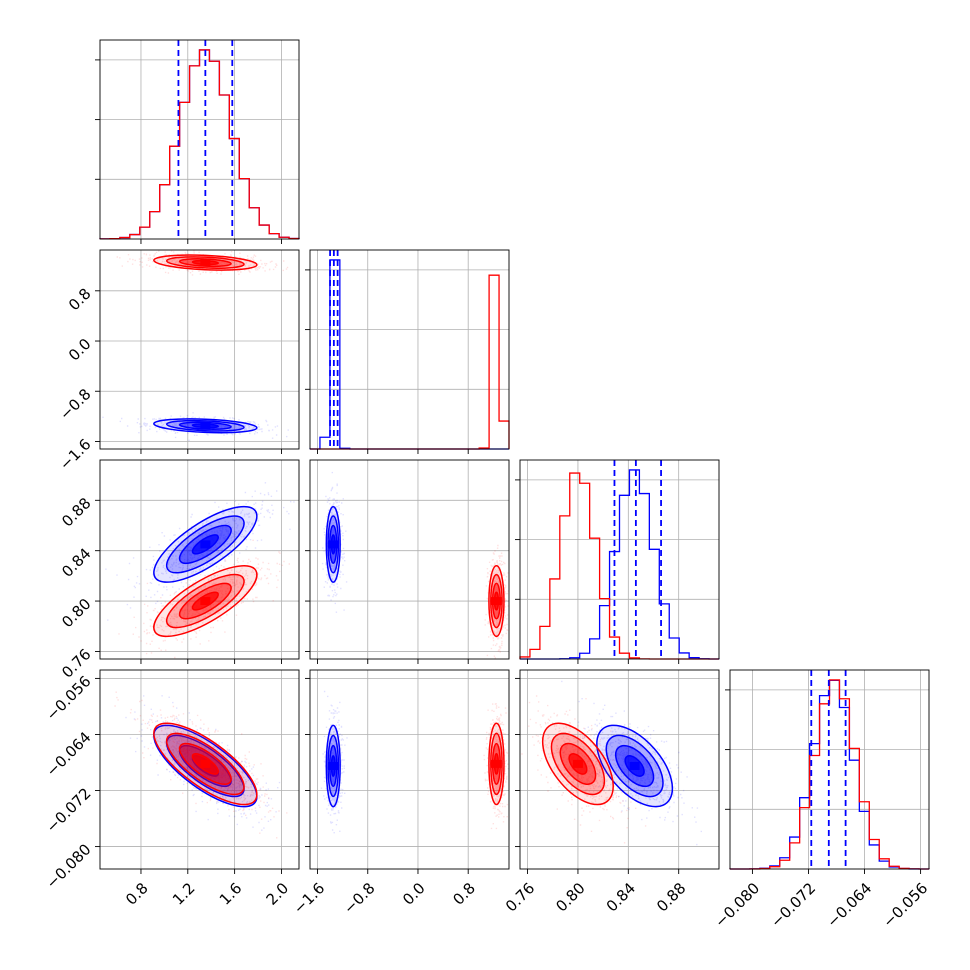 This screenshot has height=970, width=970. I want to click on y-tick-label-2-0: 0.76, so click(76, 663).